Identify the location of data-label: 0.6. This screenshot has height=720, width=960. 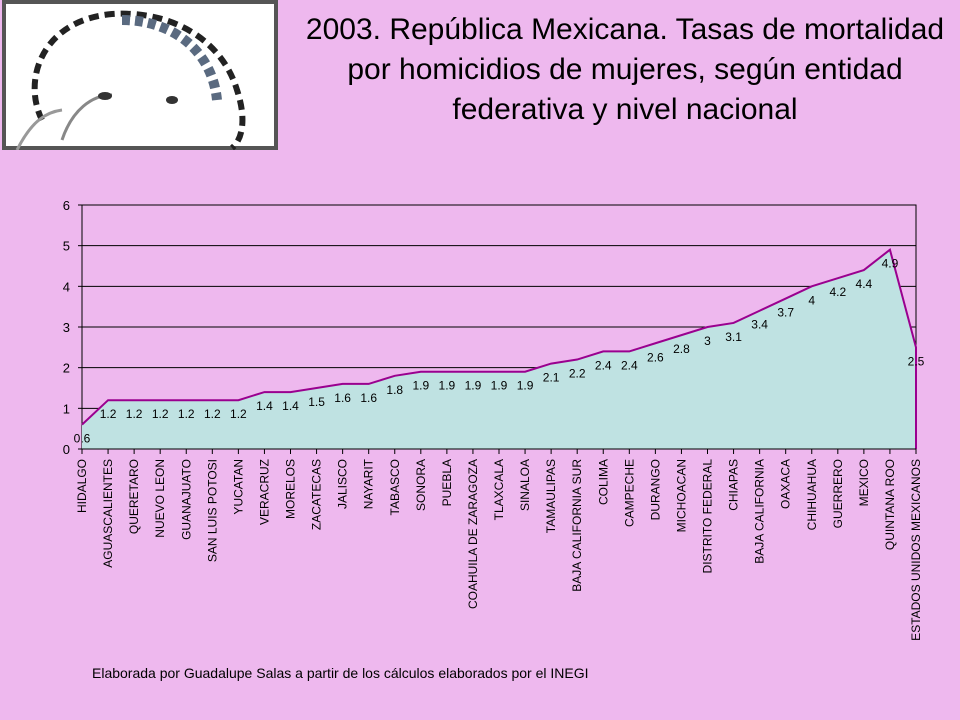
(82, 439).